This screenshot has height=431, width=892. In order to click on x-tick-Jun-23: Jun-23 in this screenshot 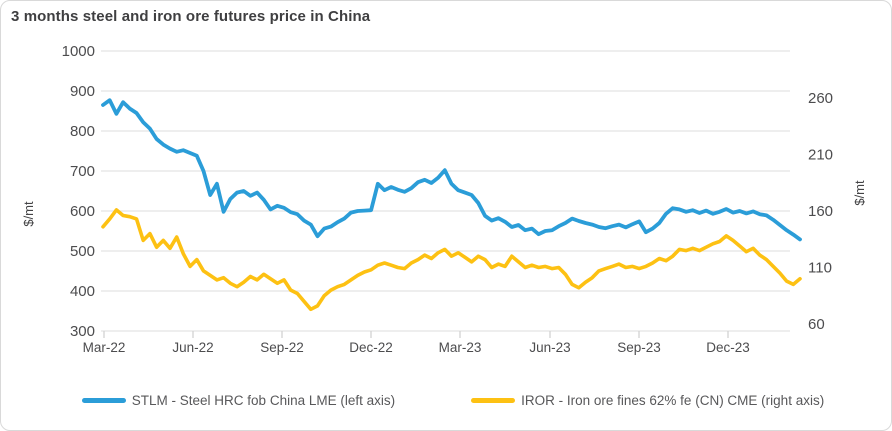, I will do `click(549, 347)`.